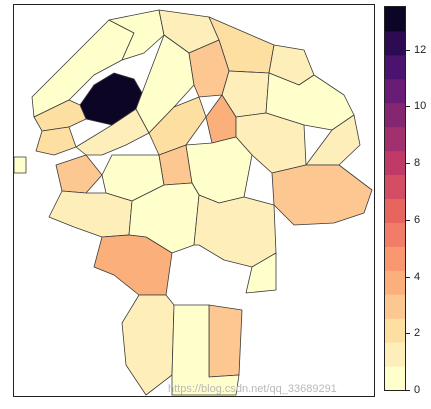  What do you see at coordinates (417, 163) in the screenshot?
I see `legend-tick-label: 8` at bounding box center [417, 163].